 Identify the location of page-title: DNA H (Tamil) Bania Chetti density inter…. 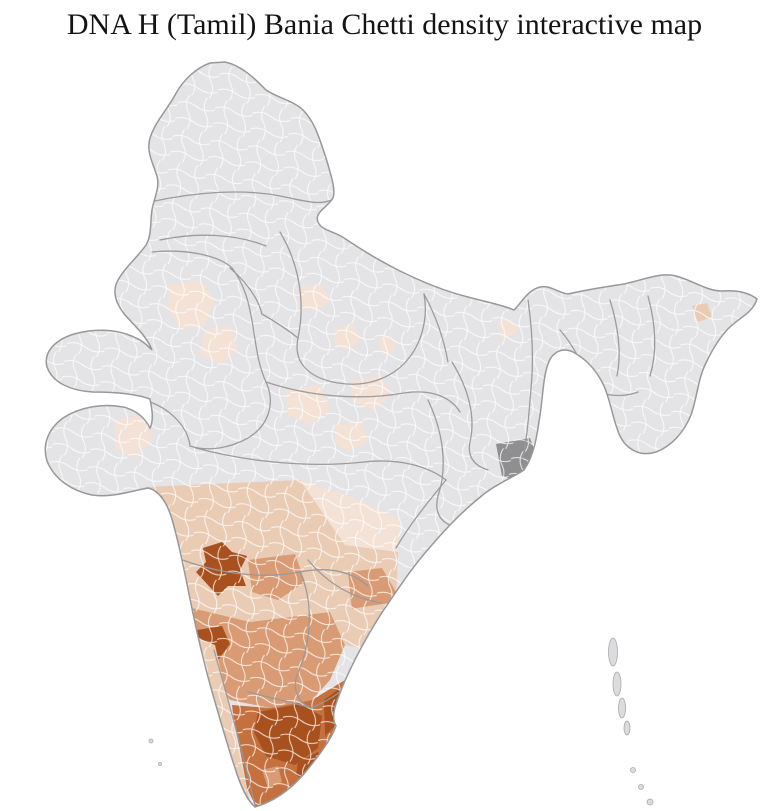
(384, 24).